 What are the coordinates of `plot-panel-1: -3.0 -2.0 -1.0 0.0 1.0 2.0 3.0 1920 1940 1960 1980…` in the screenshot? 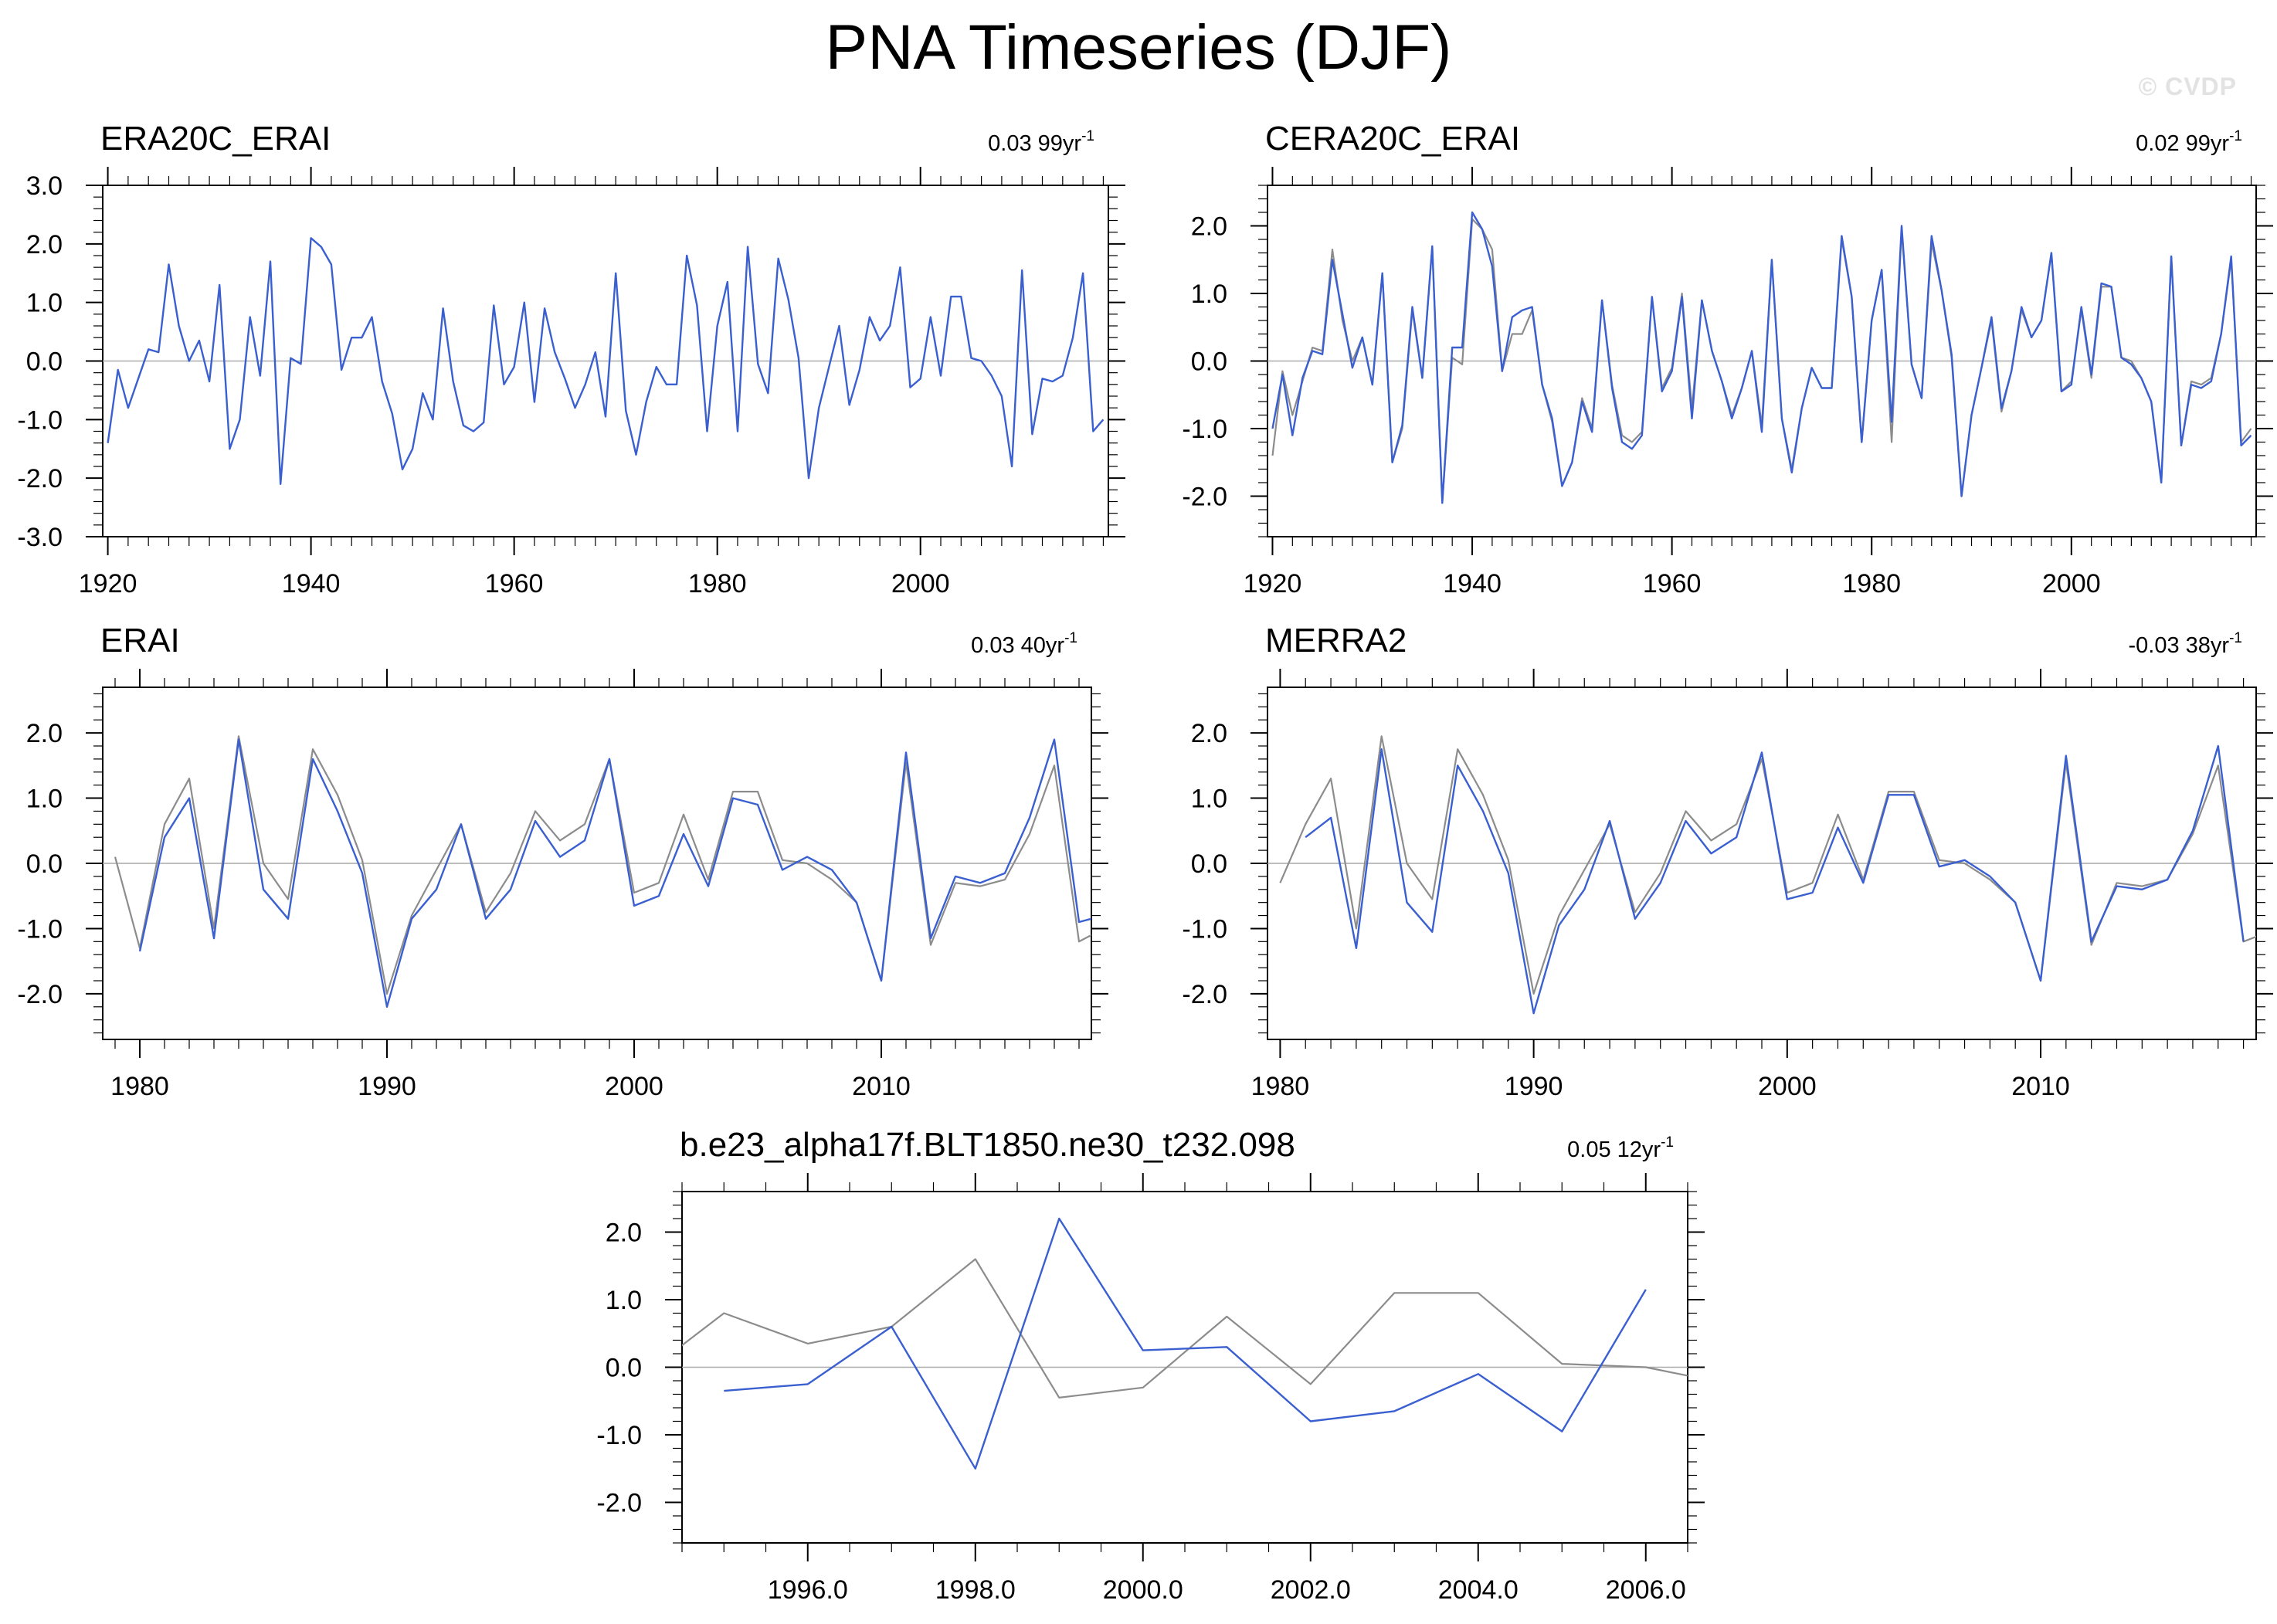 It's located at (571, 359).